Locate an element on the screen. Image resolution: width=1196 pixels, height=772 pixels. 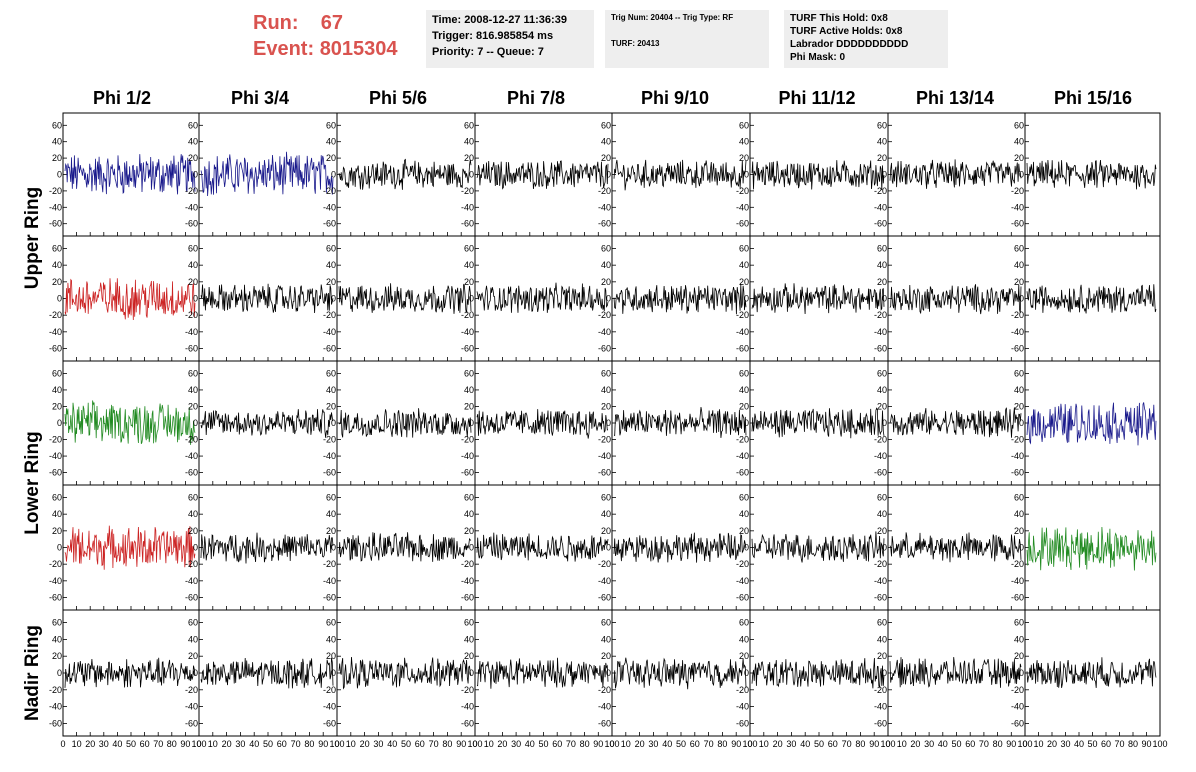
x-tick-label: 0 is located at coordinates (198, 744).